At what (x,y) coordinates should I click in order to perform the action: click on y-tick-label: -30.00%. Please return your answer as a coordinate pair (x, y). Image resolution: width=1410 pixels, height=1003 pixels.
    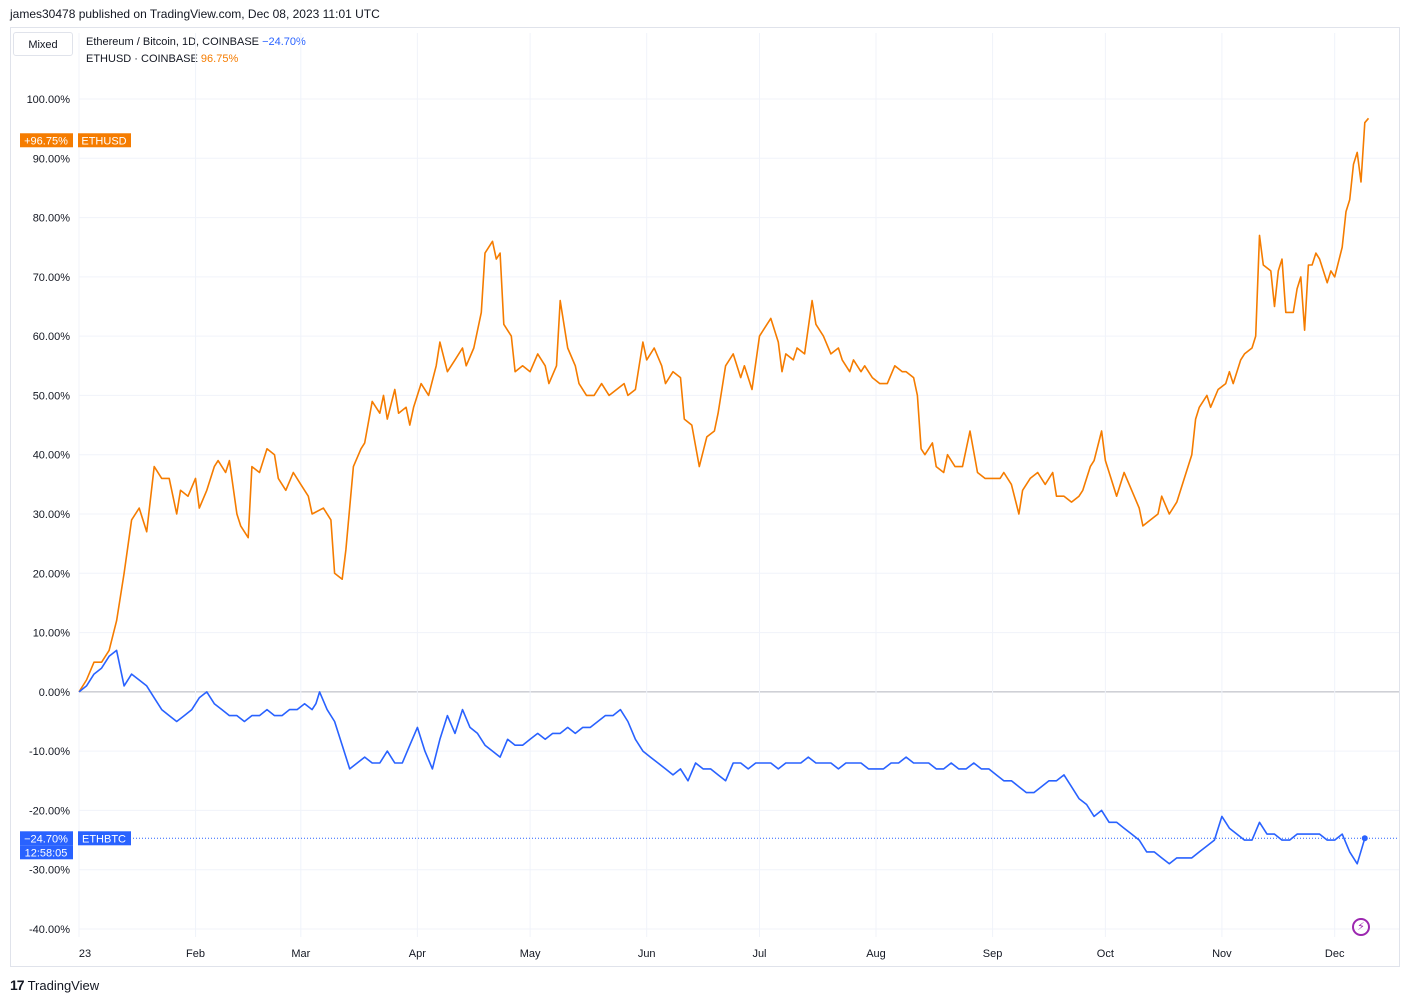
    Looking at the image, I should click on (49, 871).